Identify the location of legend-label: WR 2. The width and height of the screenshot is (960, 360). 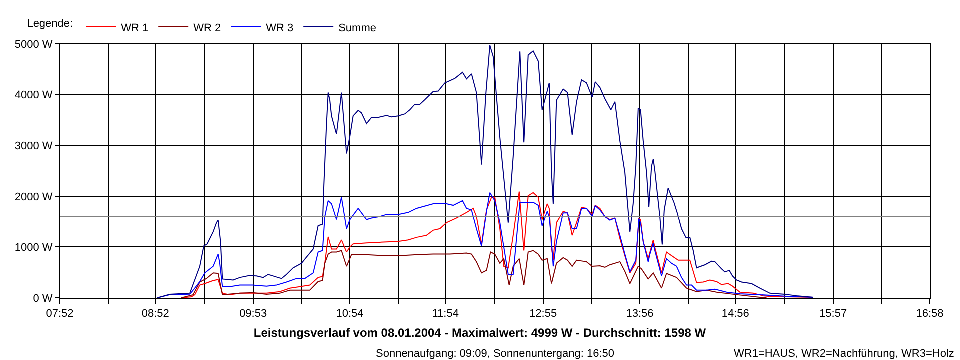
(208, 28).